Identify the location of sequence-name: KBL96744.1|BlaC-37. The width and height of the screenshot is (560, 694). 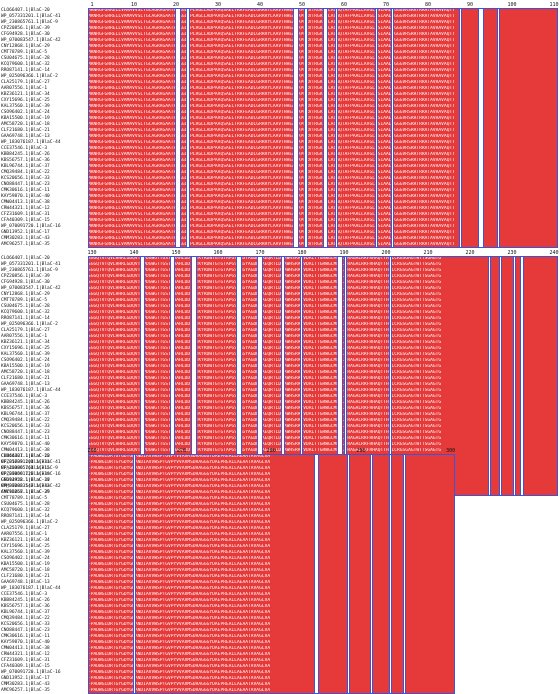
(25, 166).